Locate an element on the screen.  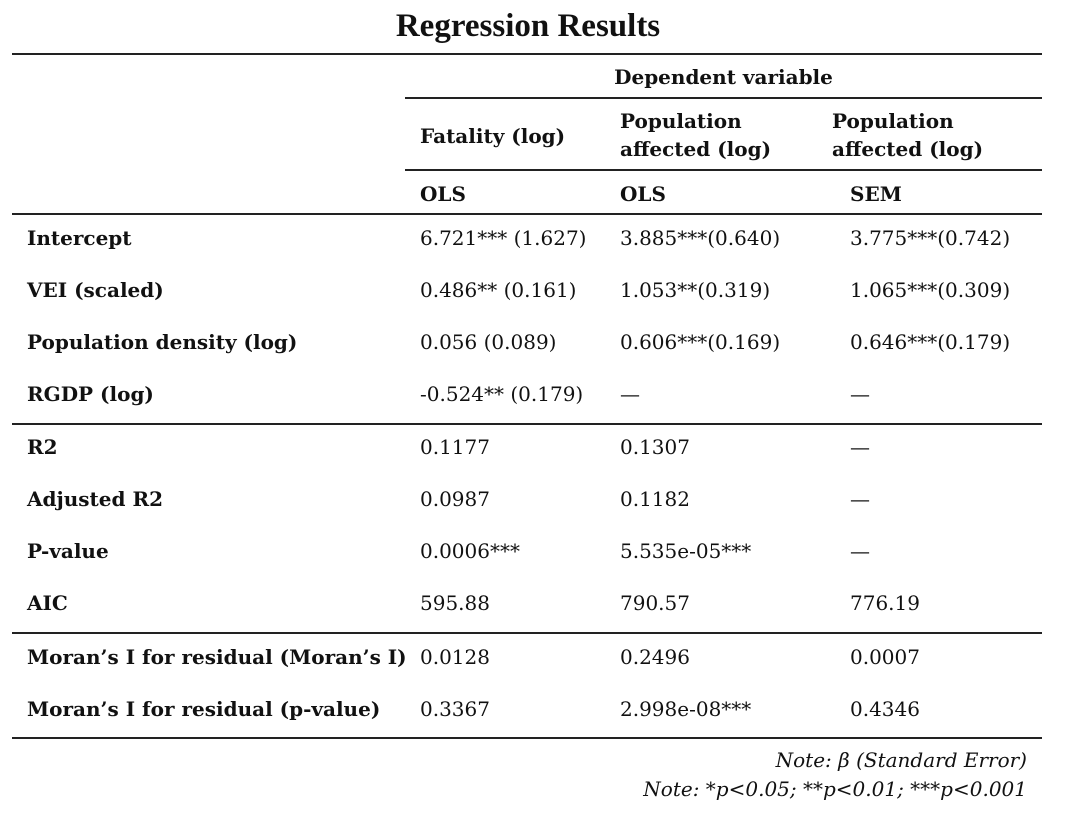
row-label: Adjusted R2 is located at coordinates (95, 499).